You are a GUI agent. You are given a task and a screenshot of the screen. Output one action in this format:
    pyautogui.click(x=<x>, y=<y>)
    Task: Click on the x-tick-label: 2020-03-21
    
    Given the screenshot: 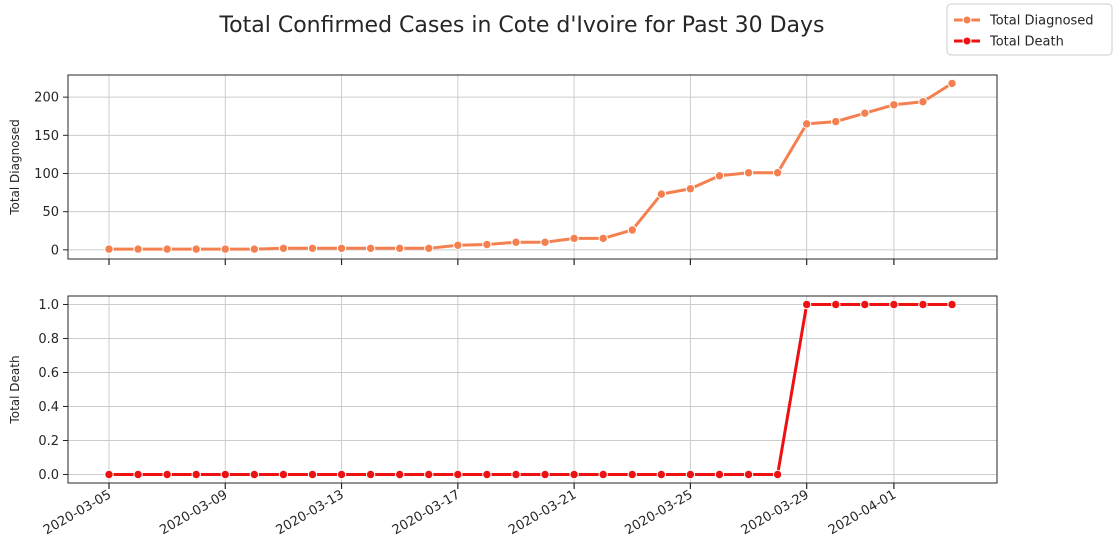 What is the action you would take?
    pyautogui.click(x=542, y=512)
    